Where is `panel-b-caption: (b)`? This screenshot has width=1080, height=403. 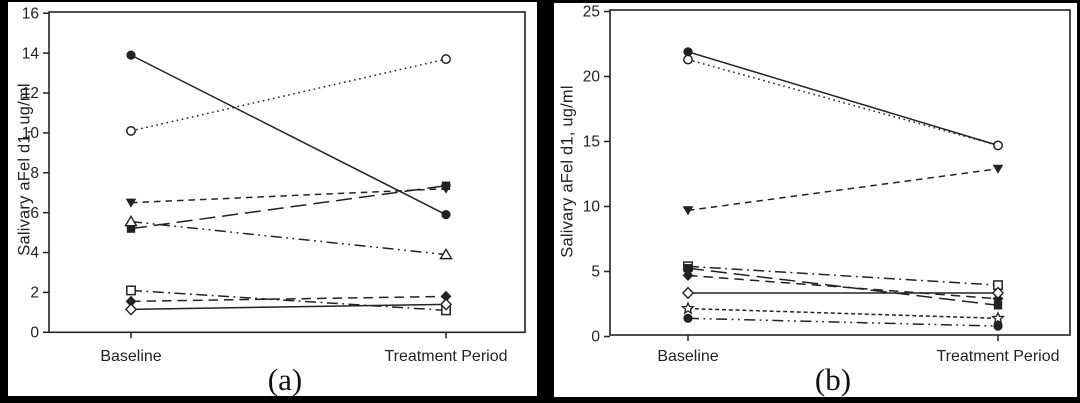
panel-b-caption: (b) is located at coordinates (833, 379).